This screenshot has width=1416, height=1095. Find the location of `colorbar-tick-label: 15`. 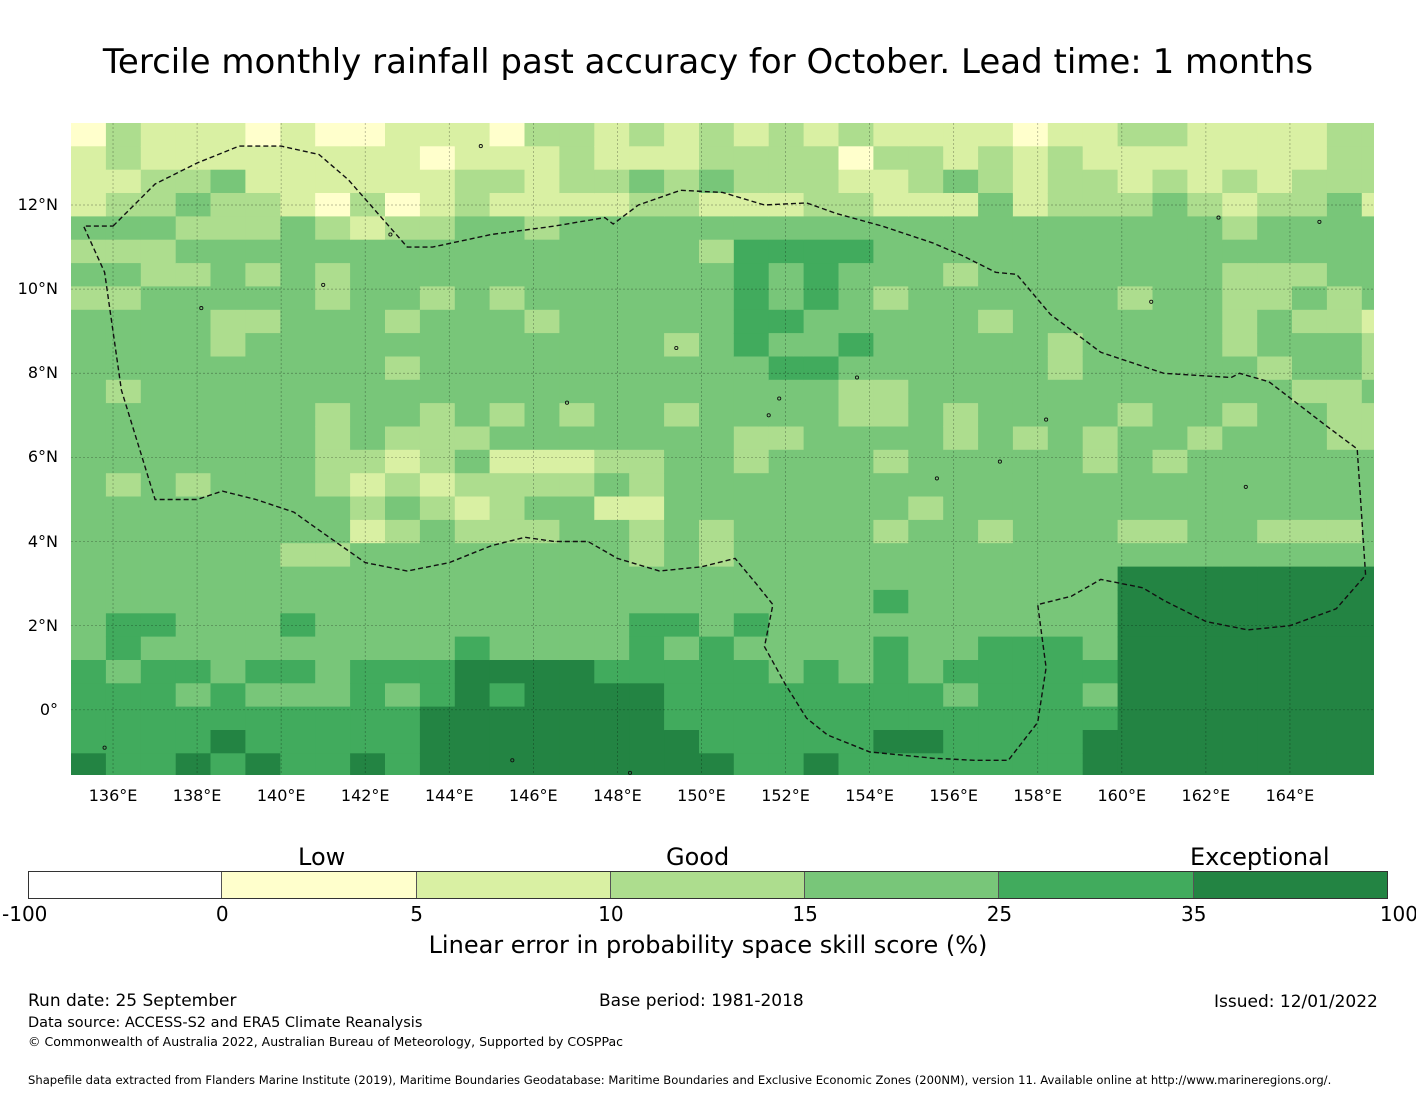

colorbar-tick-label: 15 is located at coordinates (805, 914).